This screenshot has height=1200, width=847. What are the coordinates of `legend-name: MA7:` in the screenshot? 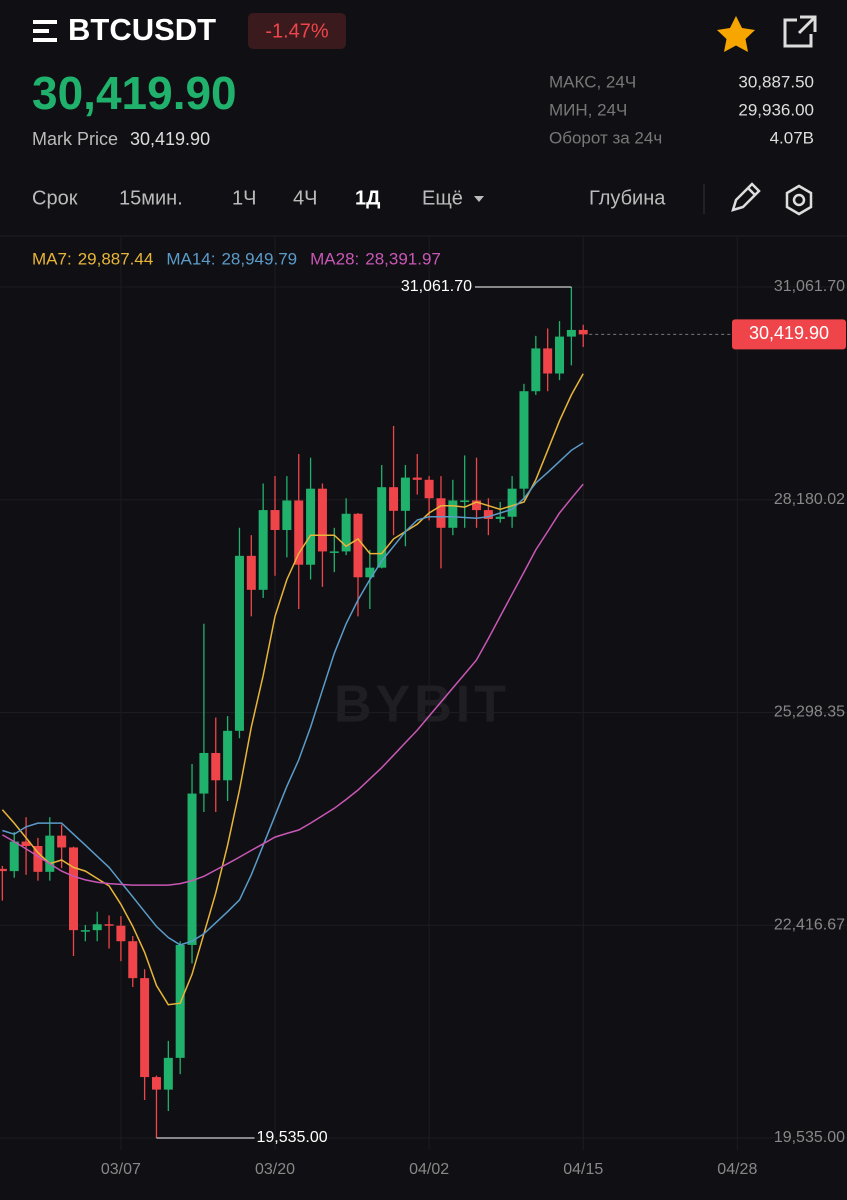 It's located at (52, 258).